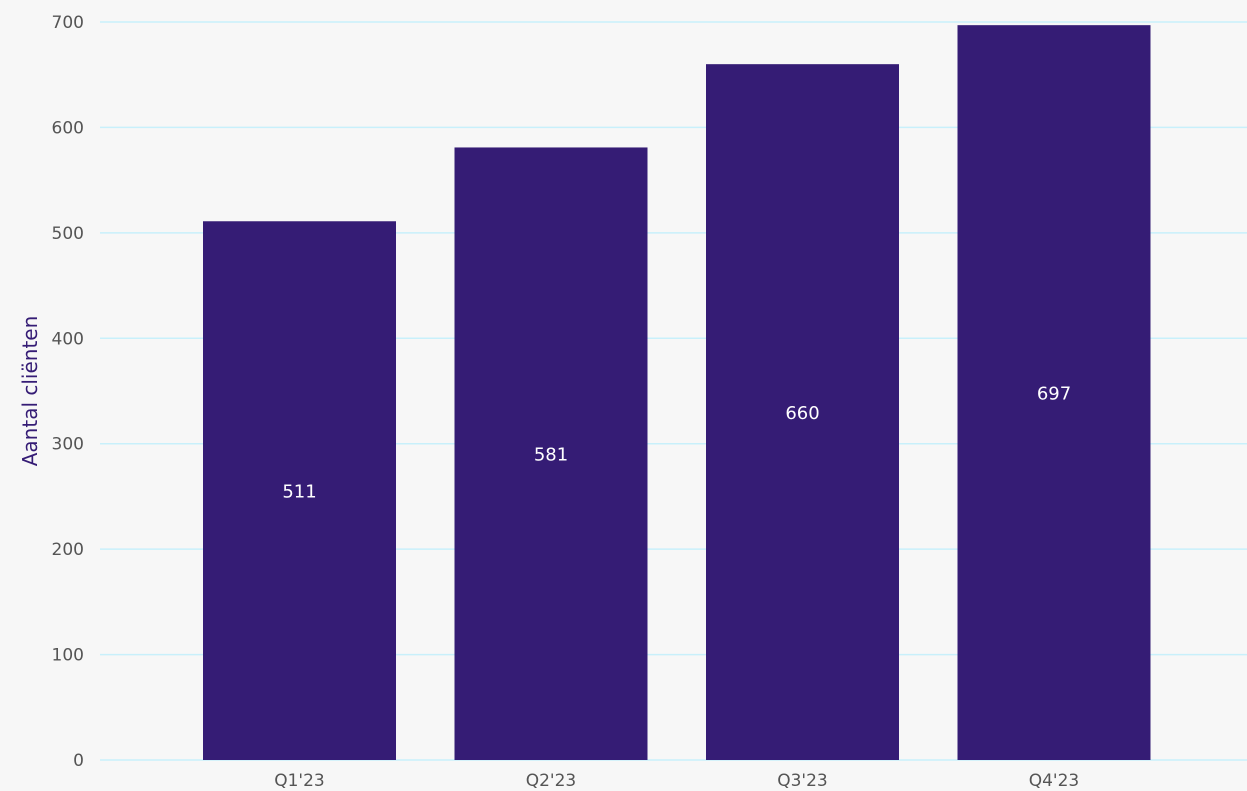 This screenshot has height=791, width=1247. Describe the element at coordinates (68, 550) in the screenshot. I see `y-tick-label: 200` at that location.